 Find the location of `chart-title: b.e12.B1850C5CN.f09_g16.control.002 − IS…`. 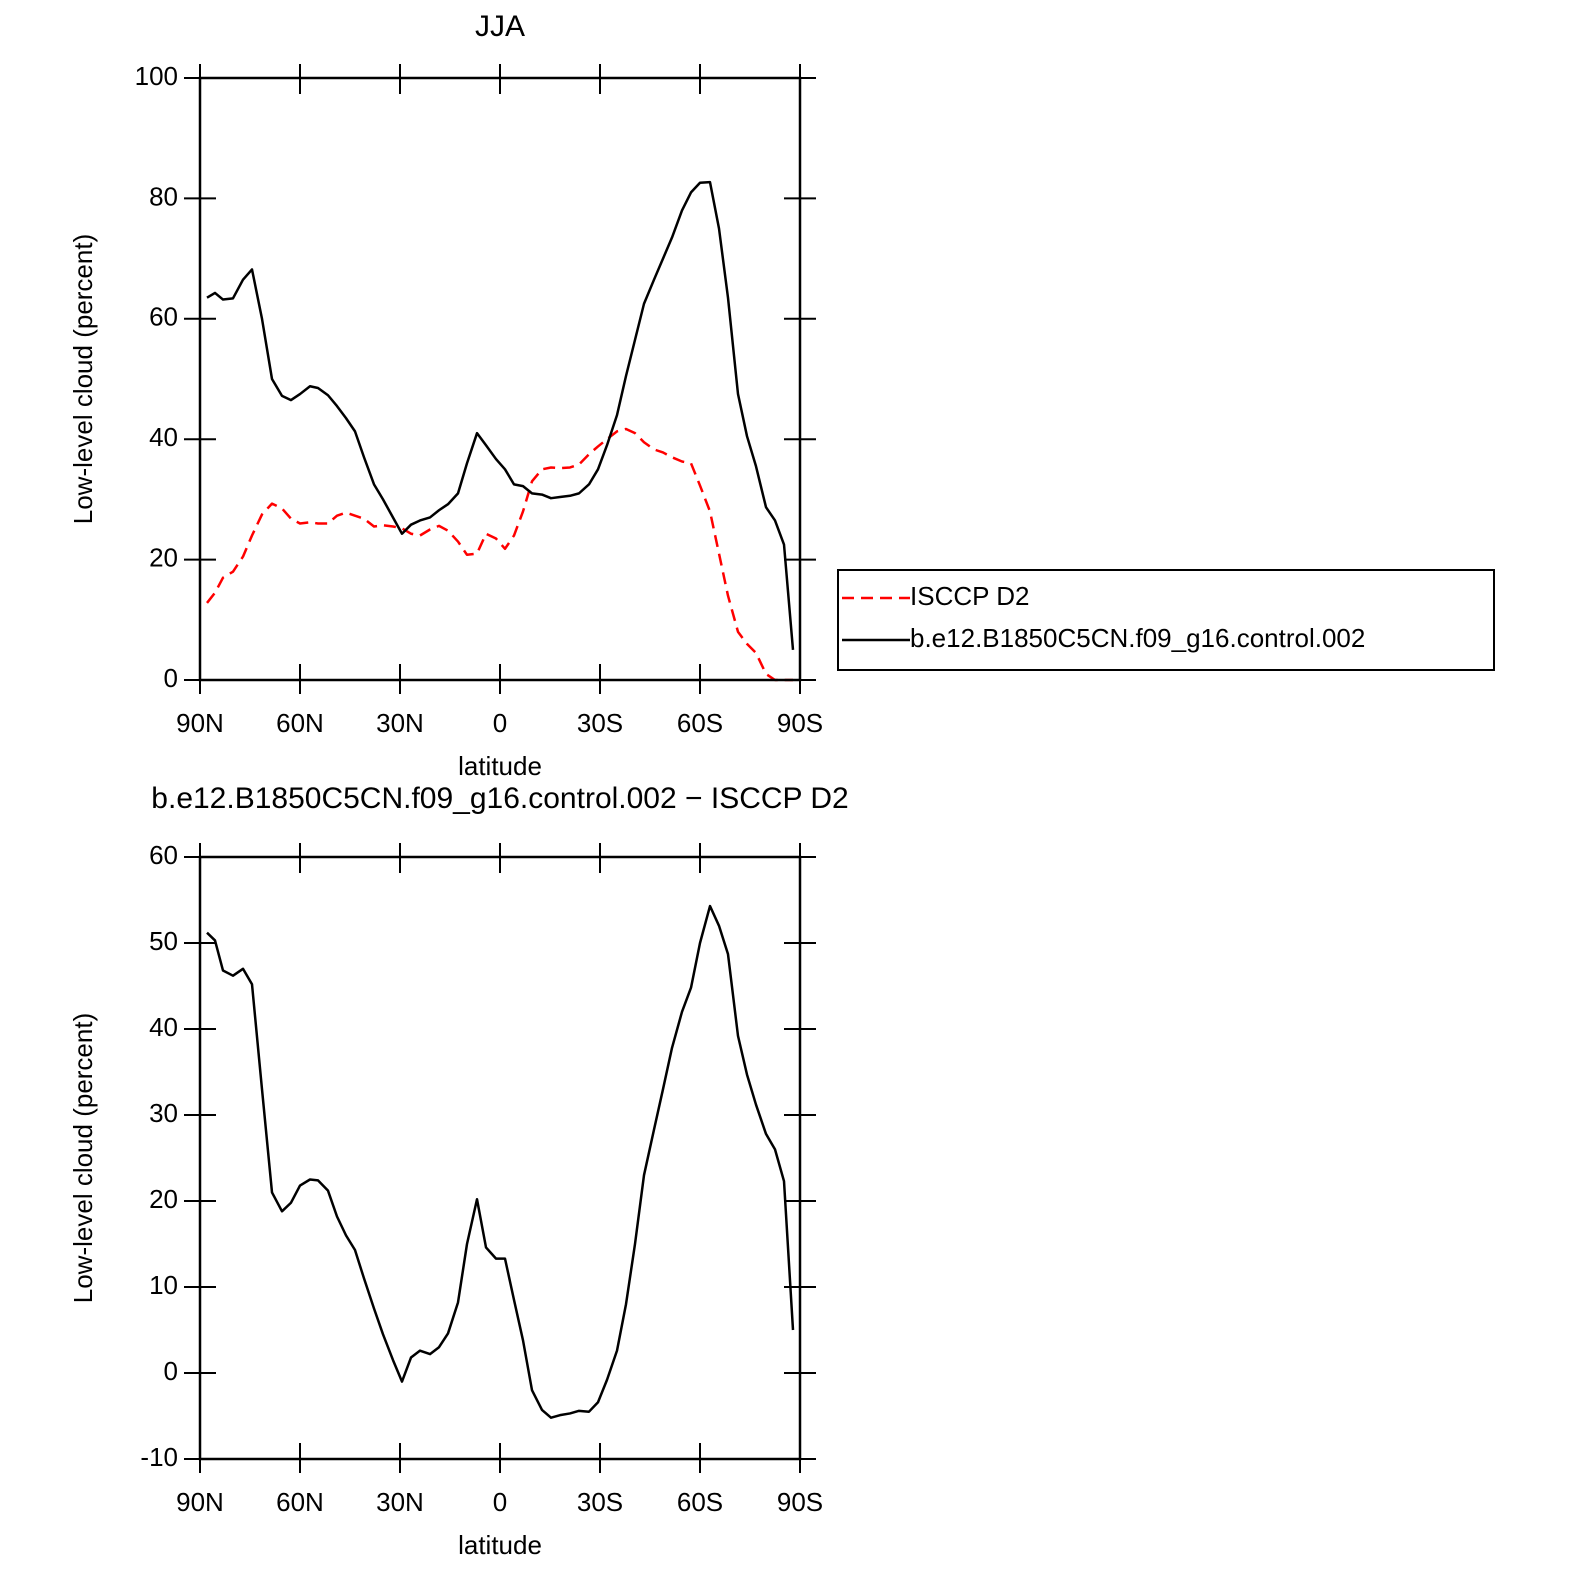

chart-title: b.e12.B1850C5CN.f09_g16.control.002 − IS… is located at coordinates (499, 798).